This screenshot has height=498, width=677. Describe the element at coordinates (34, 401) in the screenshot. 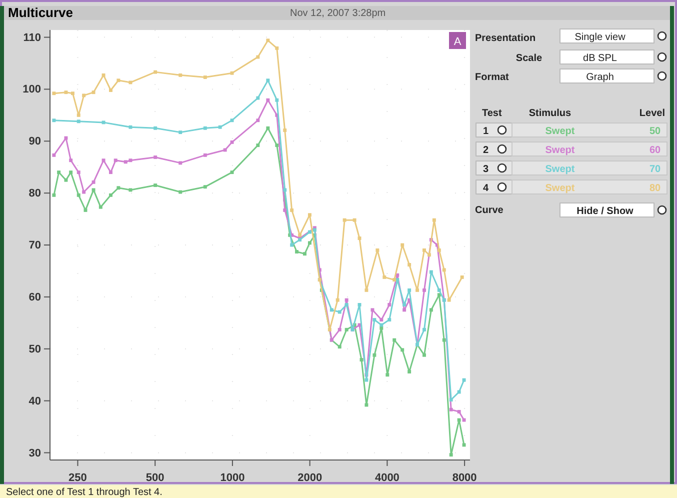

I see `y-tick-label: 40` at that location.